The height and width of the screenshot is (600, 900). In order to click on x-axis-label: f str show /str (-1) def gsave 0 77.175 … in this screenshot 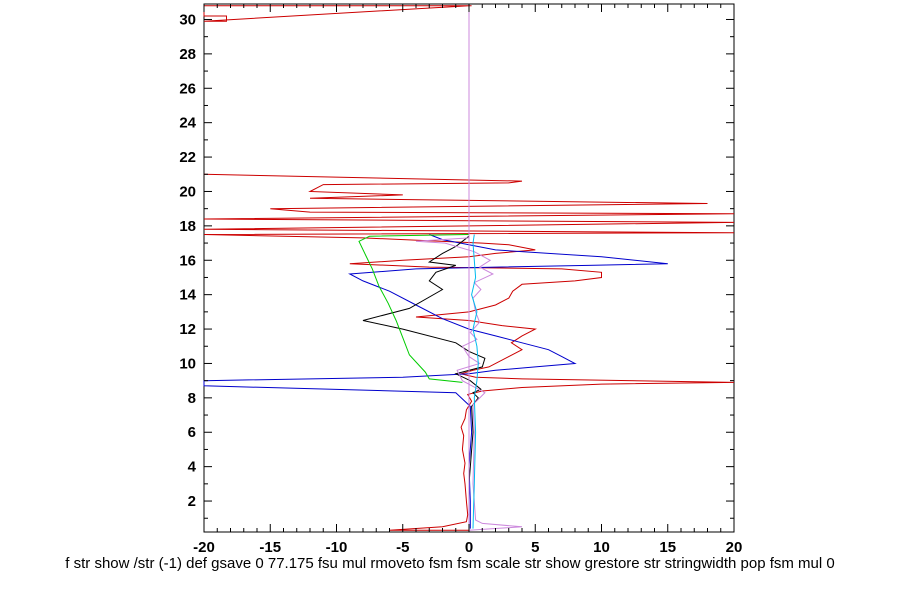, I will do `click(449, 563)`.